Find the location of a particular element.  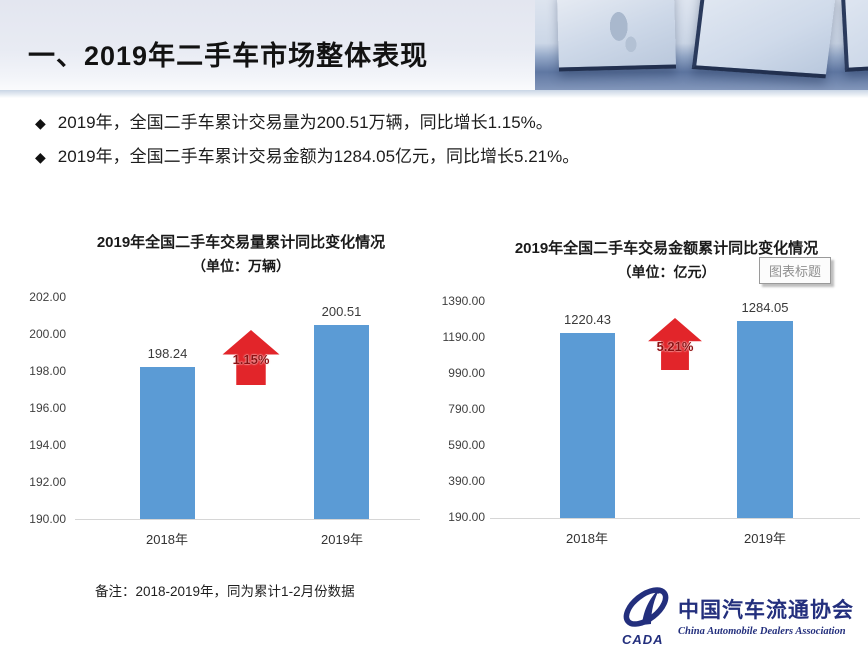

growth-arrow: 5.21% is located at coordinates (675, 344).